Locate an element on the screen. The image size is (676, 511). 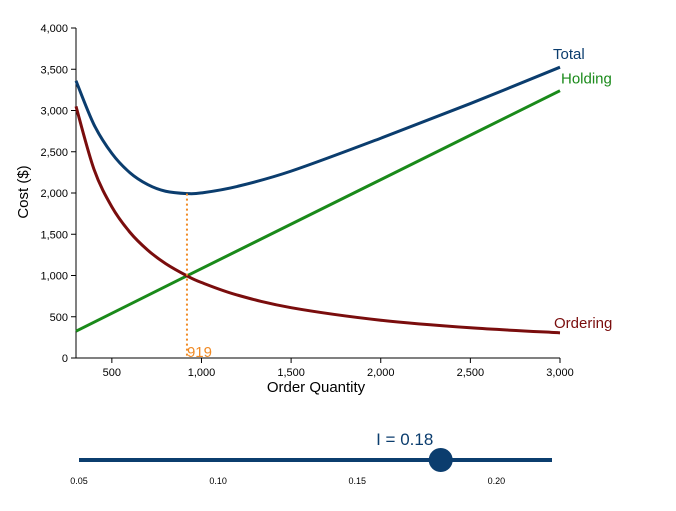
x-tick-label: 1,500 is located at coordinates (291, 373).